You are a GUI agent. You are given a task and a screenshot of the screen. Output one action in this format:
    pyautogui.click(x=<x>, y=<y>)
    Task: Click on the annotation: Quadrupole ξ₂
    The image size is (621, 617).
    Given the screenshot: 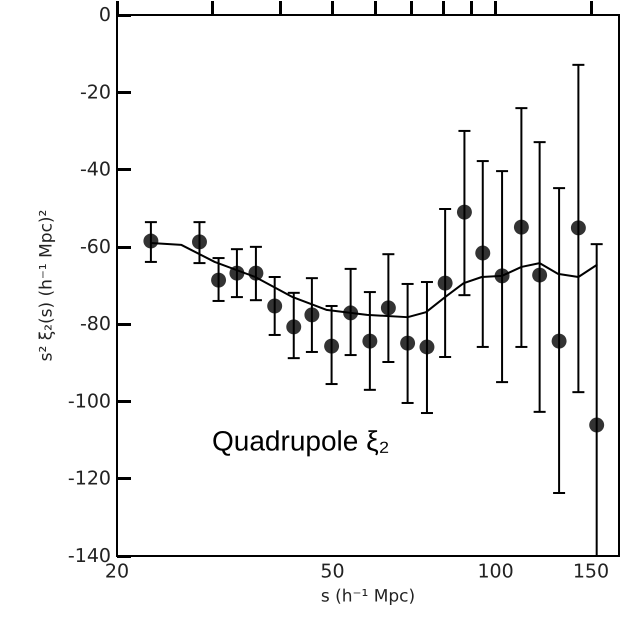 What is the action you would take?
    pyautogui.click(x=301, y=441)
    